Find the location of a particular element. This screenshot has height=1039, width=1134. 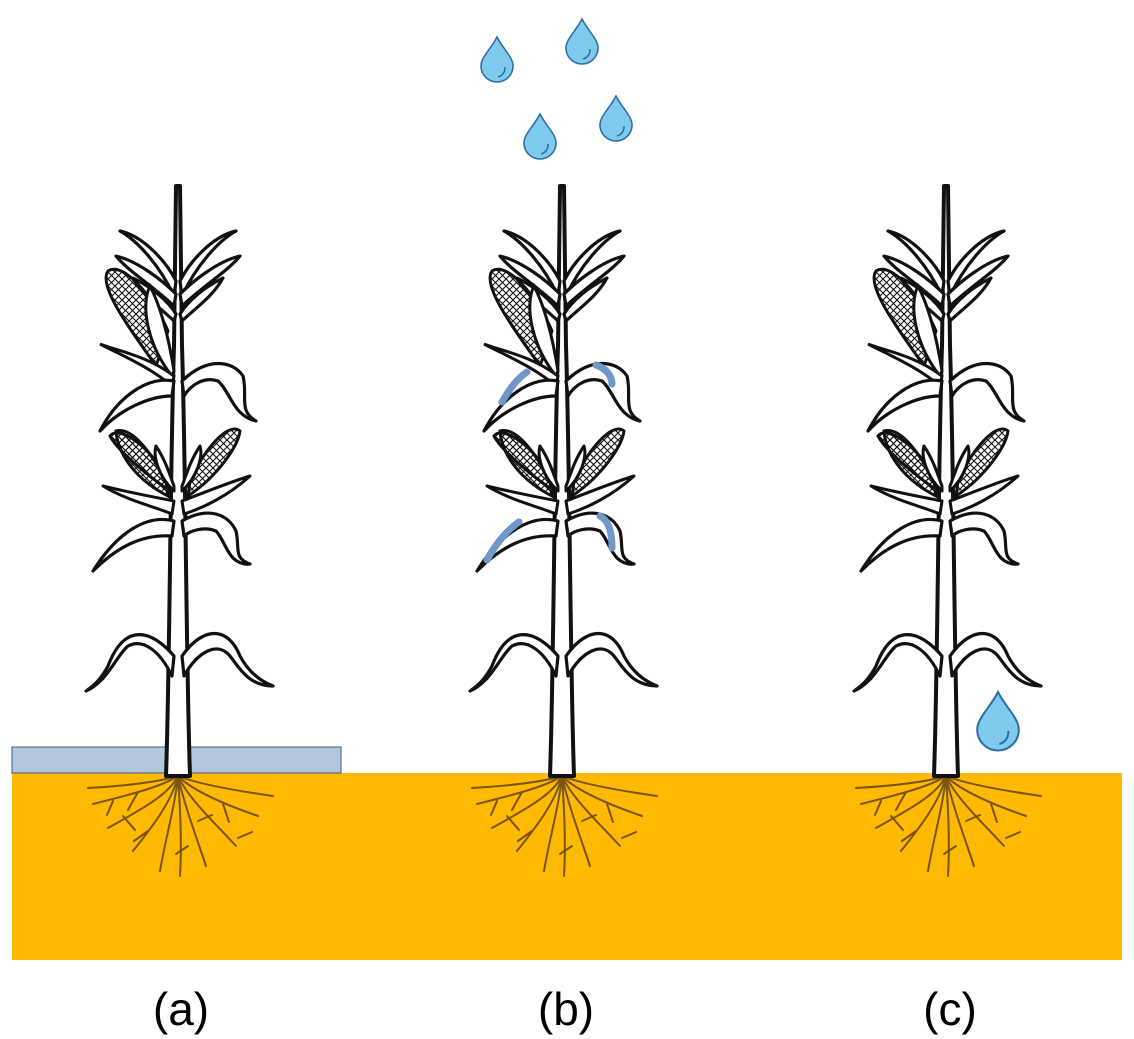

caption-b: (b) is located at coordinates (566, 1009).